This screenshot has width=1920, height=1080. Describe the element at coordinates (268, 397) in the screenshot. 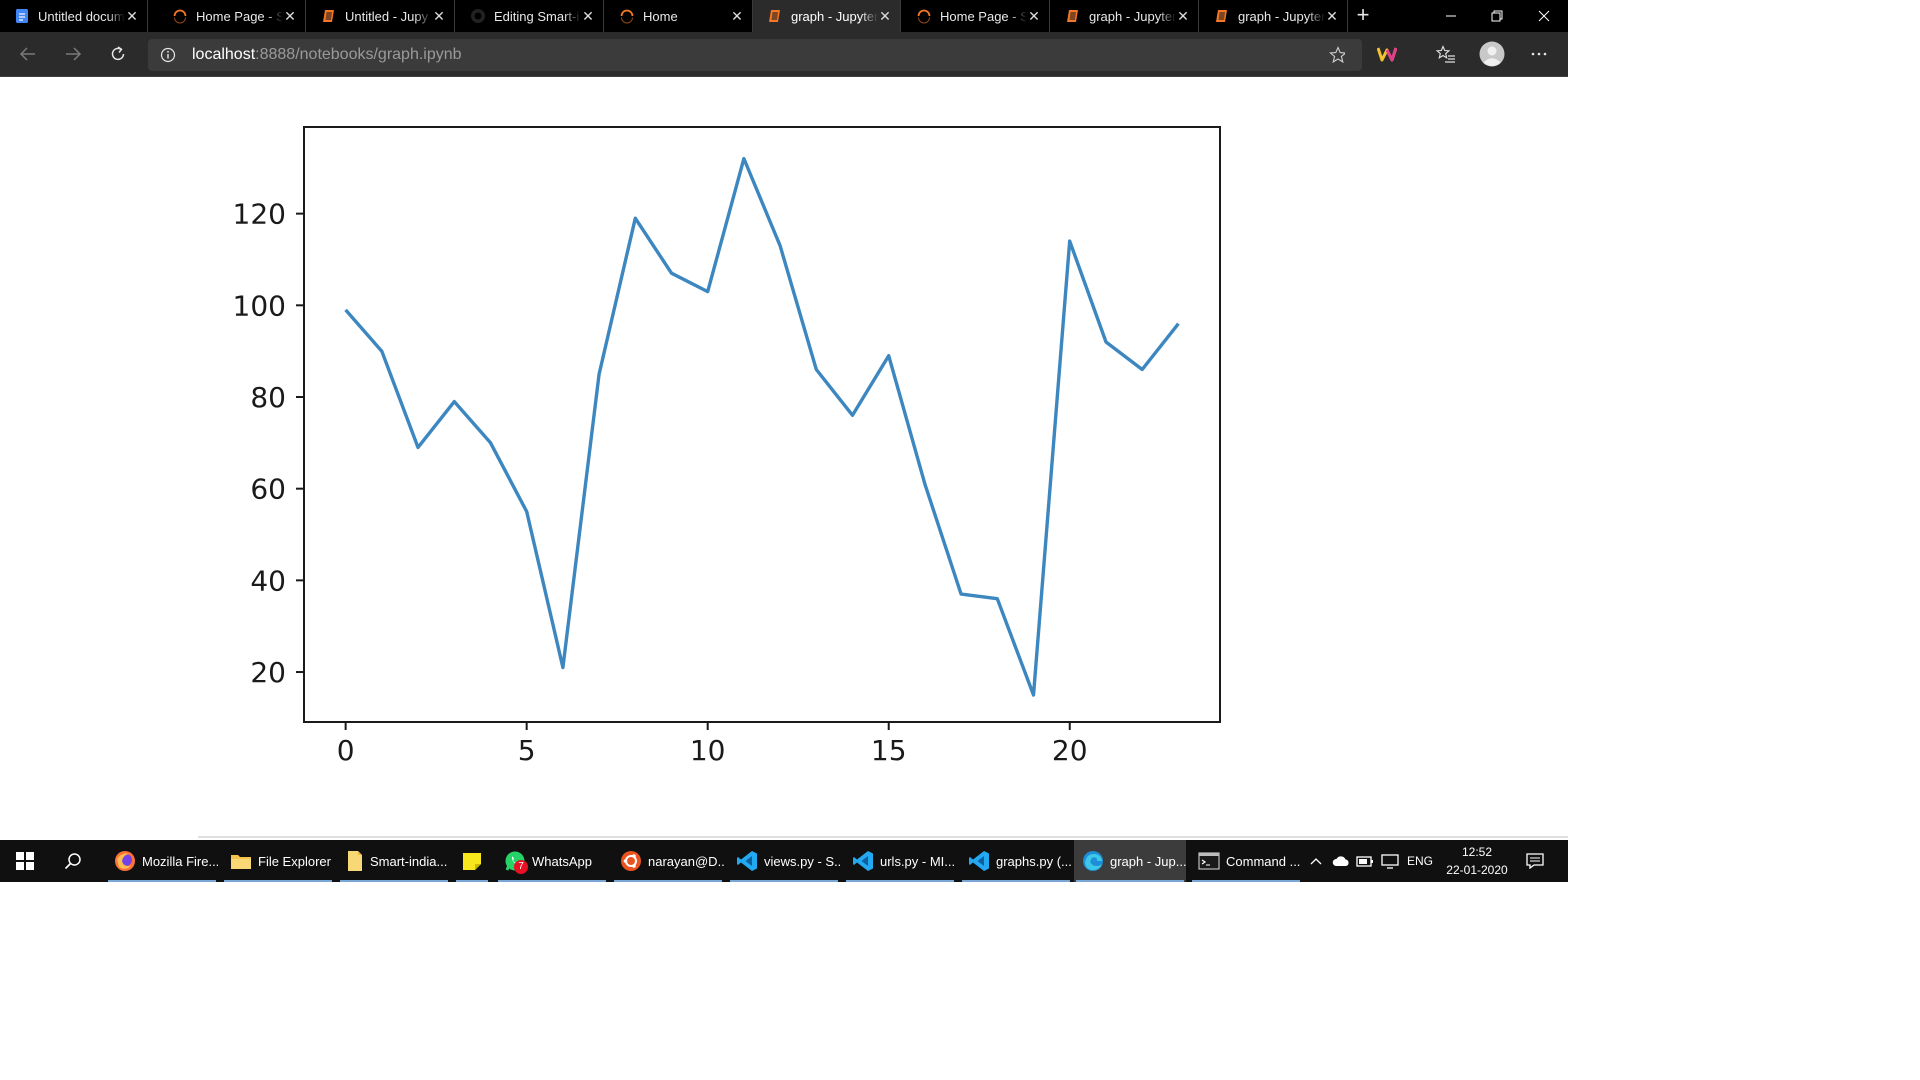

I see `y-tick-label: 80` at that location.